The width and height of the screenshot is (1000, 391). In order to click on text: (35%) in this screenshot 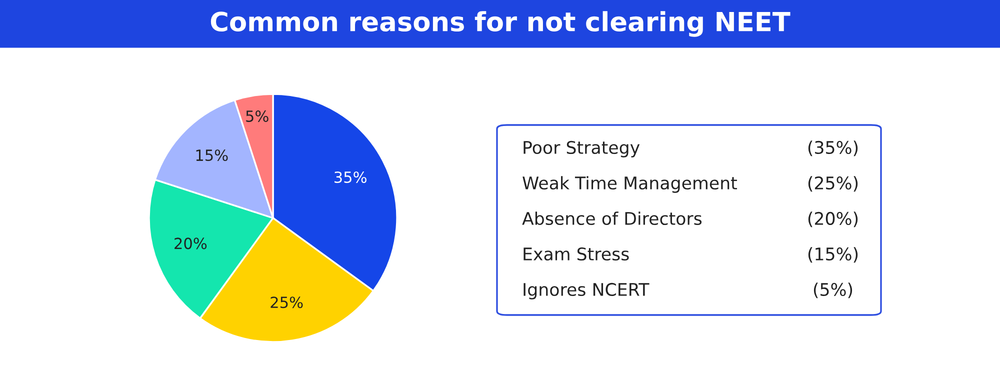, I will do `click(833, 148)`.